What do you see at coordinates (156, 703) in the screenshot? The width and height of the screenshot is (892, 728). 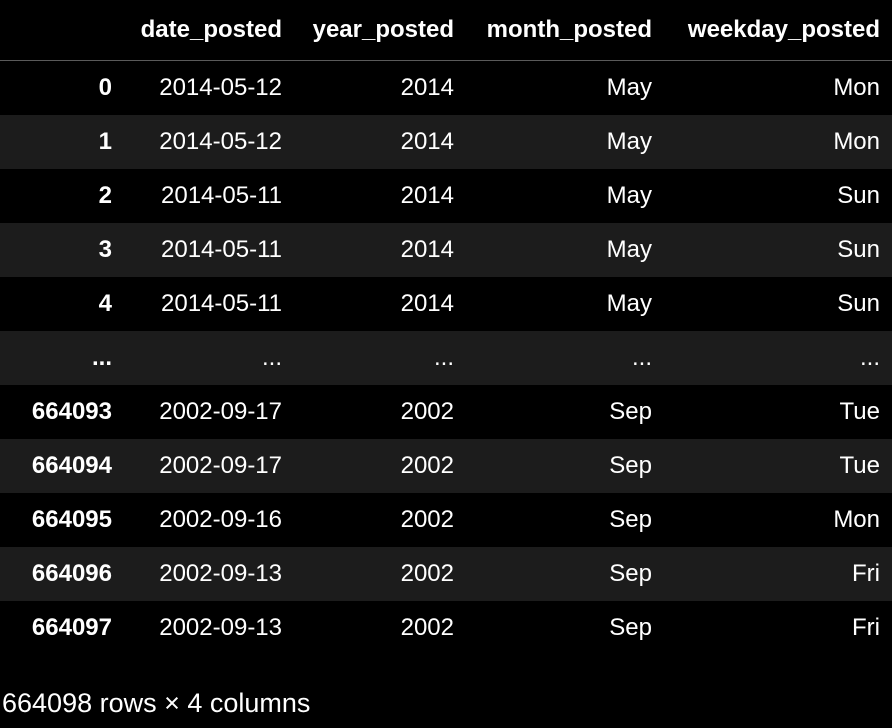 I see `dataframe-shape-caption: 664098 rows × 4 columns` at bounding box center [156, 703].